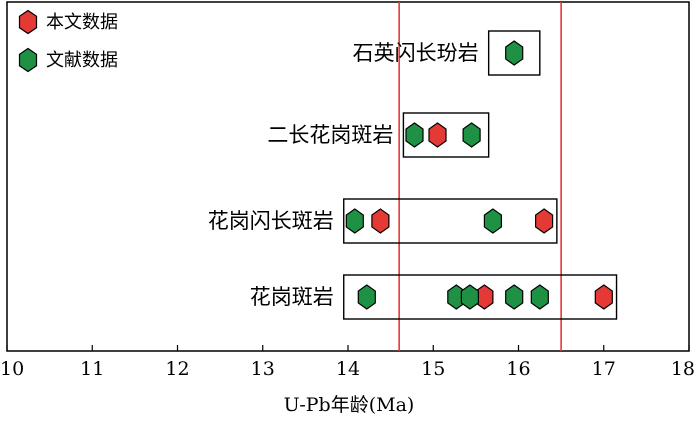  What do you see at coordinates (12, 369) in the screenshot?
I see `x-tick-label: 10` at bounding box center [12, 369].